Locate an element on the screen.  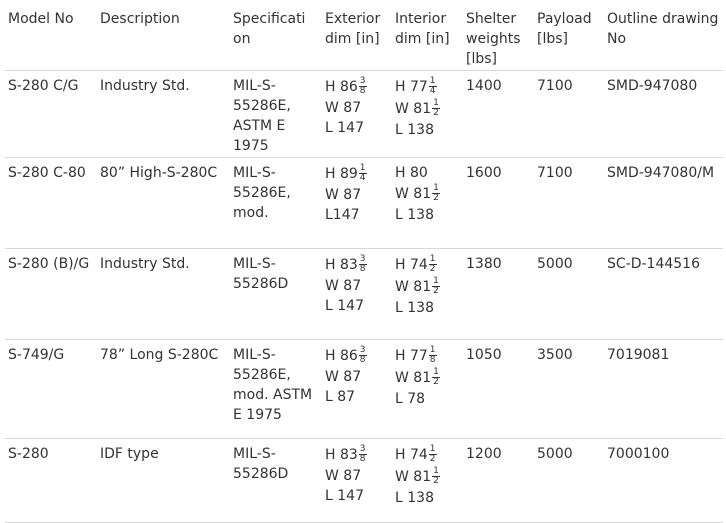
dimension-value: H 80 is located at coordinates (411, 173).